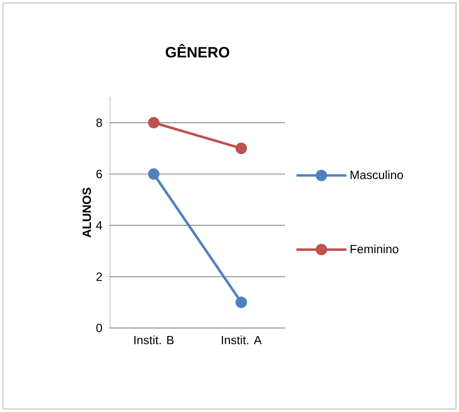 Image resolution: width=459 pixels, height=412 pixels. Describe the element at coordinates (376, 175) in the screenshot. I see `legend-label: Masculino` at that location.